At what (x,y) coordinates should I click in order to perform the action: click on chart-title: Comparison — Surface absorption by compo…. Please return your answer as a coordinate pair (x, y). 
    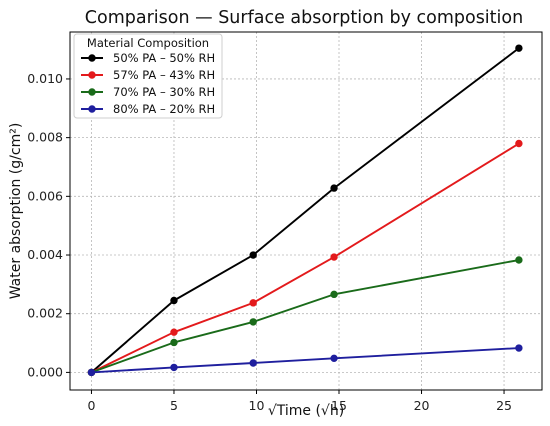
    Looking at the image, I should click on (304, 18).